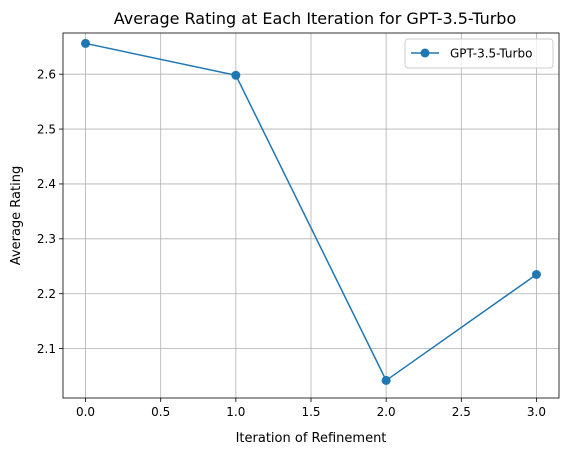 This screenshot has height=455, width=567. Describe the element at coordinates (160, 412) in the screenshot. I see `x-tick-label: 0.5` at that location.